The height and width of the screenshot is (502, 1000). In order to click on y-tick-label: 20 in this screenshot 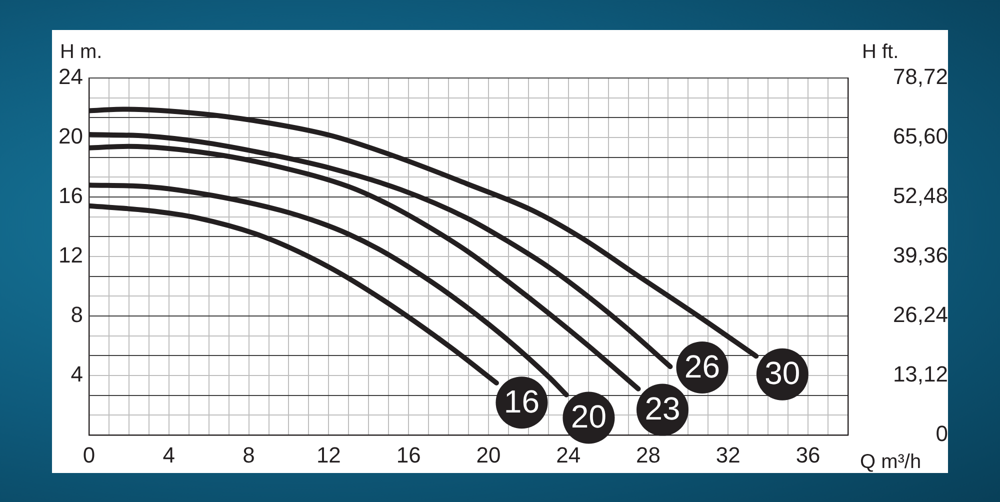, I will do `click(70, 136)`.